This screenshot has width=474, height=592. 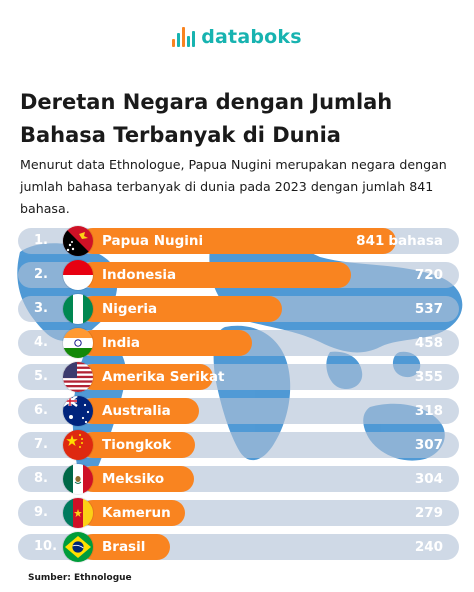 What do you see at coordinates (41, 512) in the screenshot?
I see `rank-label: 9.` at bounding box center [41, 512].